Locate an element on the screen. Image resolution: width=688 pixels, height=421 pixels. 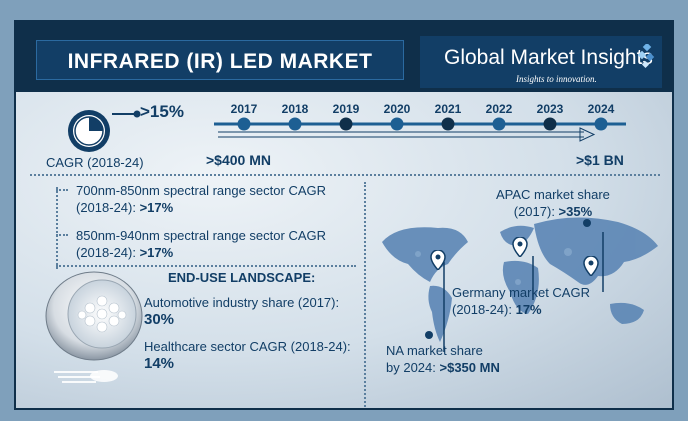
germany-cagr: Germany market CAGR (2018-24): 17% is located at coordinates (521, 301).